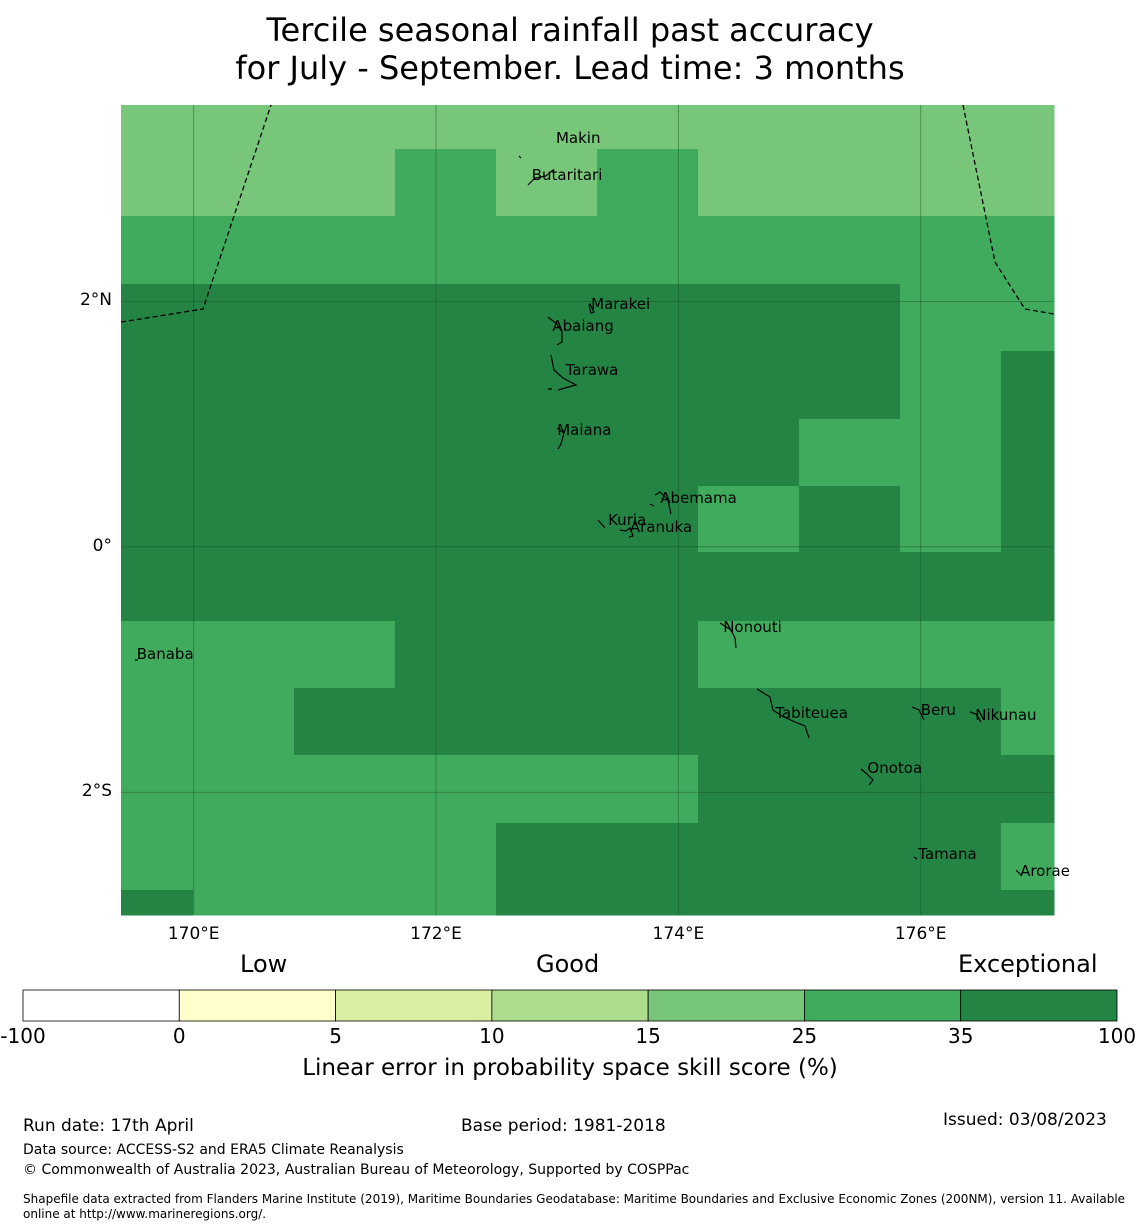 The height and width of the screenshot is (1230, 1140). I want to click on island-outline-tamana, so click(915, 858).